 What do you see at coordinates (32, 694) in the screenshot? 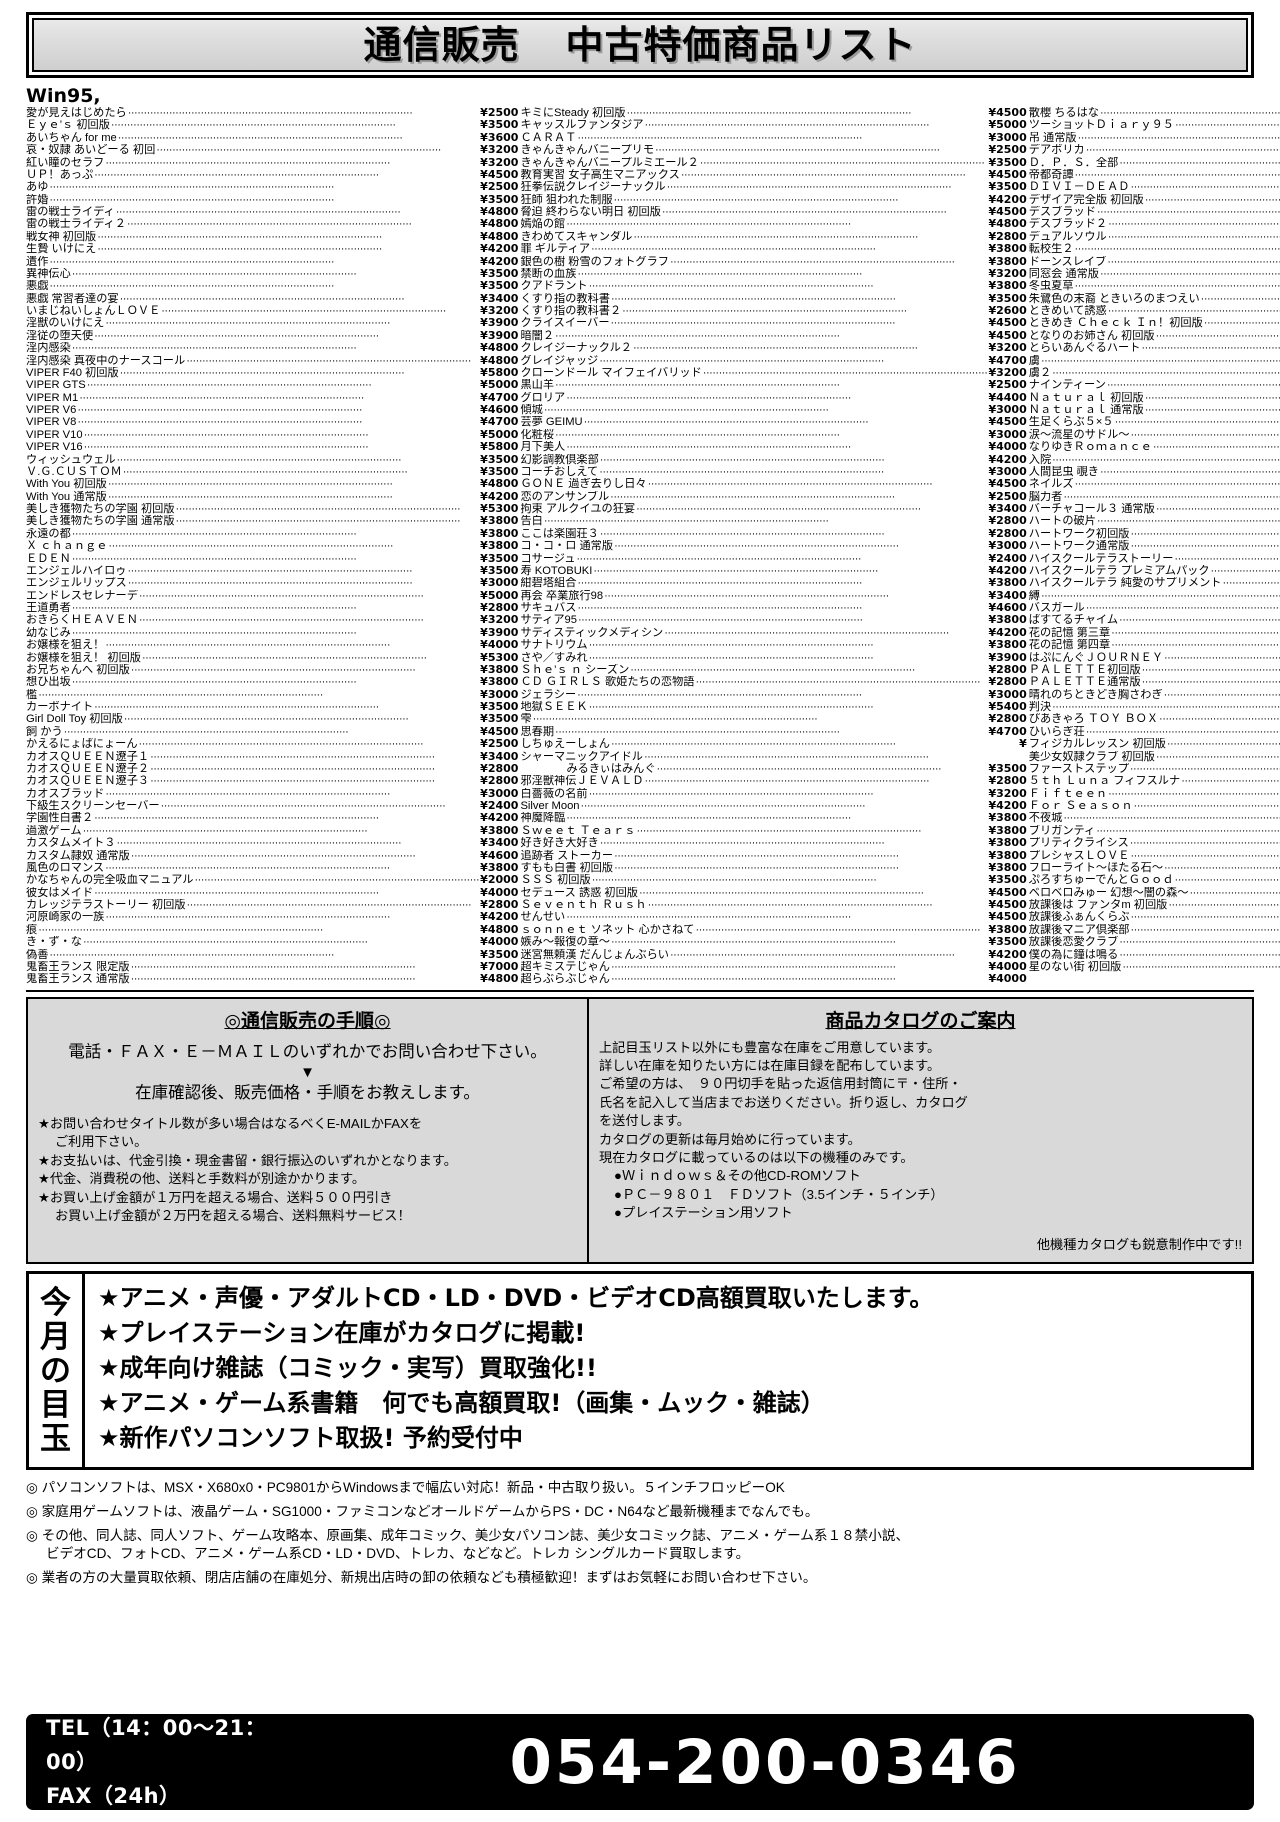
I see `product-name: 檻` at bounding box center [32, 694].